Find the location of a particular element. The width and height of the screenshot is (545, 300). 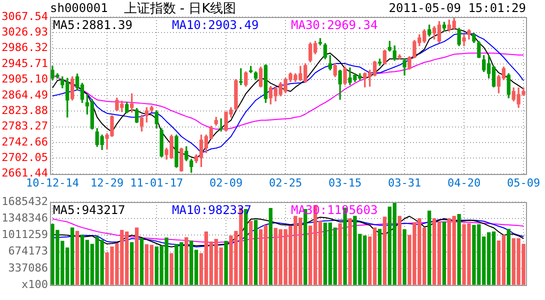

y-tick-label: 3026.93 is located at coordinates (25, 32).